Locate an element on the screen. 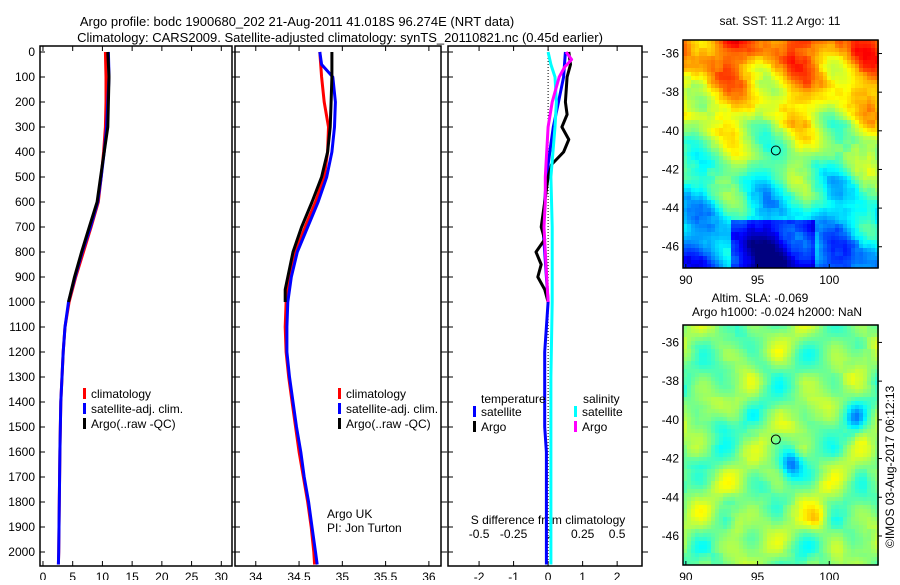  y-tick-label: 900 is located at coordinates (25, 277).